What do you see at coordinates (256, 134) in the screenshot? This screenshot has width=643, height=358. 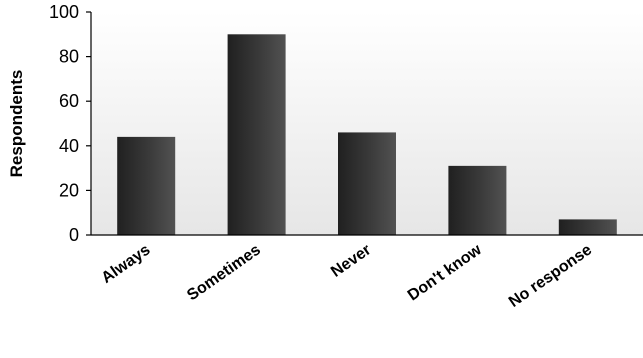 I see `bar-sometimes` at bounding box center [256, 134].